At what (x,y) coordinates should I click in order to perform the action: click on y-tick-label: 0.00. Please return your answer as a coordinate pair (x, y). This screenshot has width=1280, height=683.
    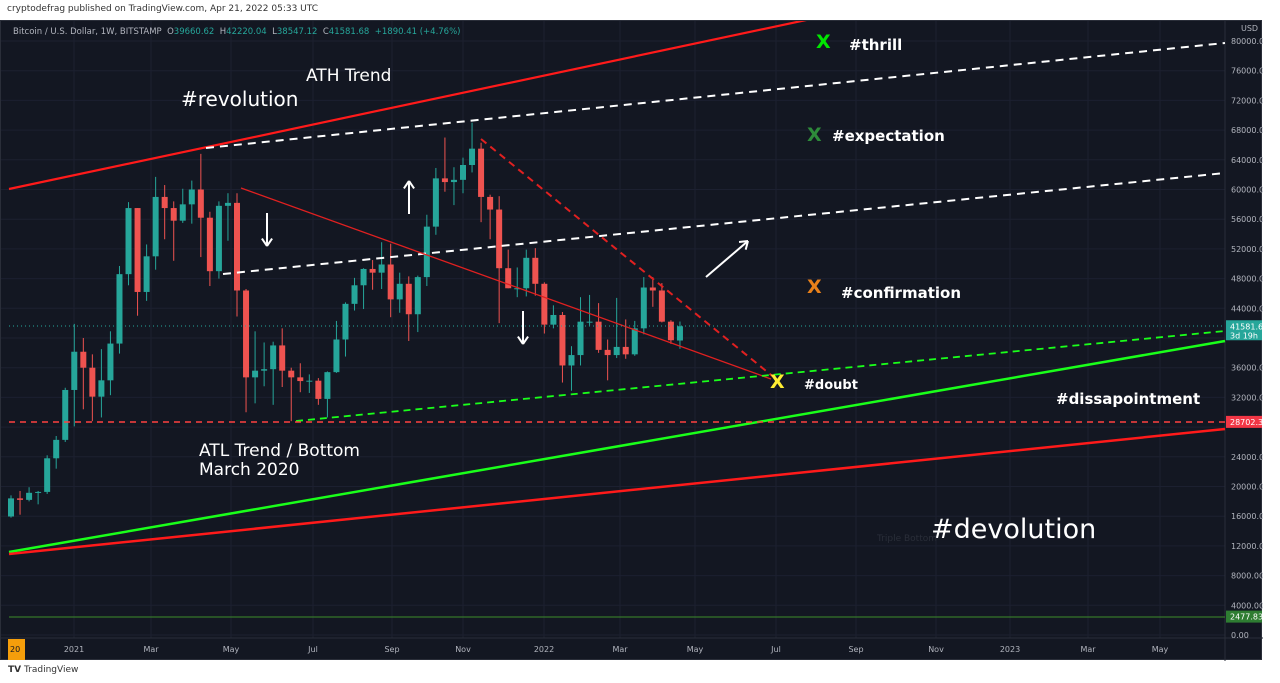
    Looking at the image, I should click on (1240, 635).